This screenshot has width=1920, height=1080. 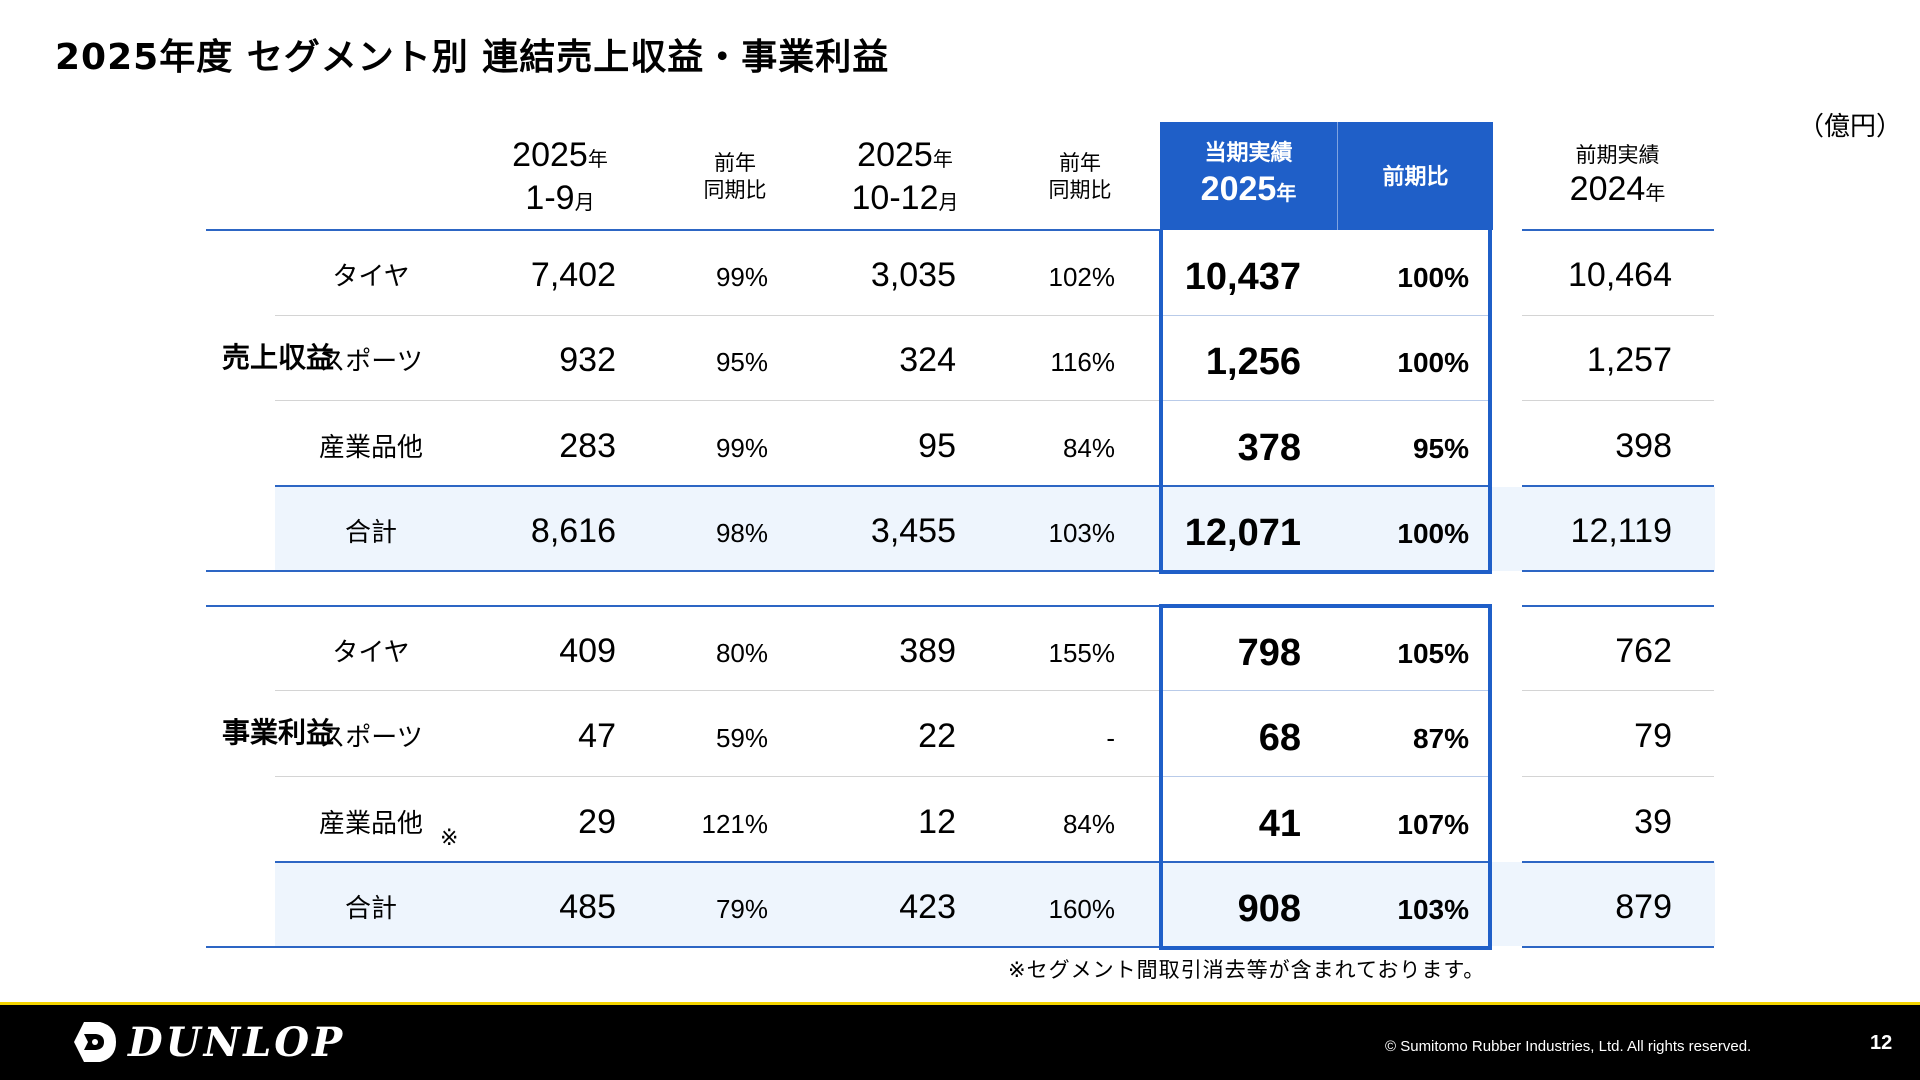 What do you see at coordinates (1620, 275) in the screenshot?
I see `cell-prev: 10,464` at bounding box center [1620, 275].